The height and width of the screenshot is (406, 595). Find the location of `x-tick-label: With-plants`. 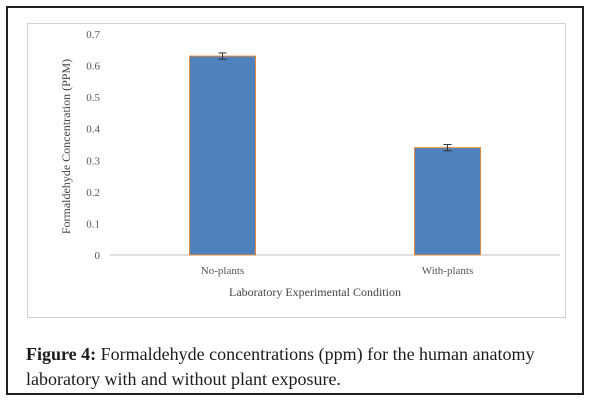

x-tick-label: With-plants is located at coordinates (448, 271).